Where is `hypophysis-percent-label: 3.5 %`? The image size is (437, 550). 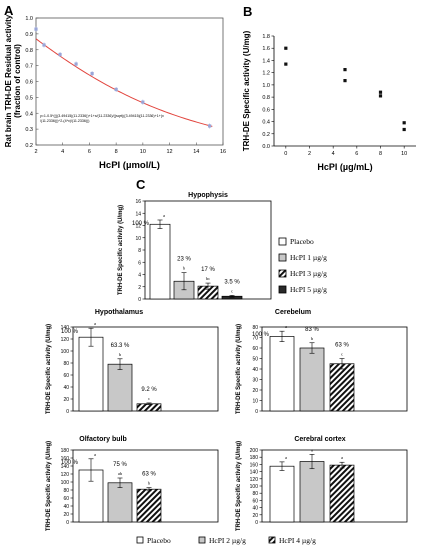 hypophysis-percent-label: 3.5 % is located at coordinates (232, 282).